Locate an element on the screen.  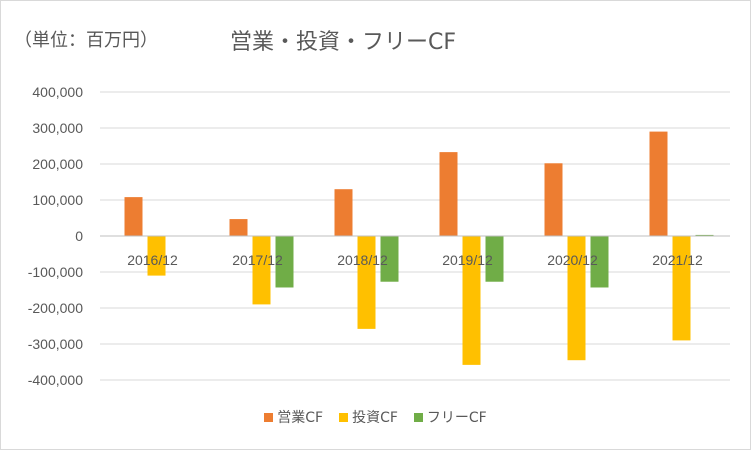
legend-label: フリーCF is located at coordinates (456, 418).